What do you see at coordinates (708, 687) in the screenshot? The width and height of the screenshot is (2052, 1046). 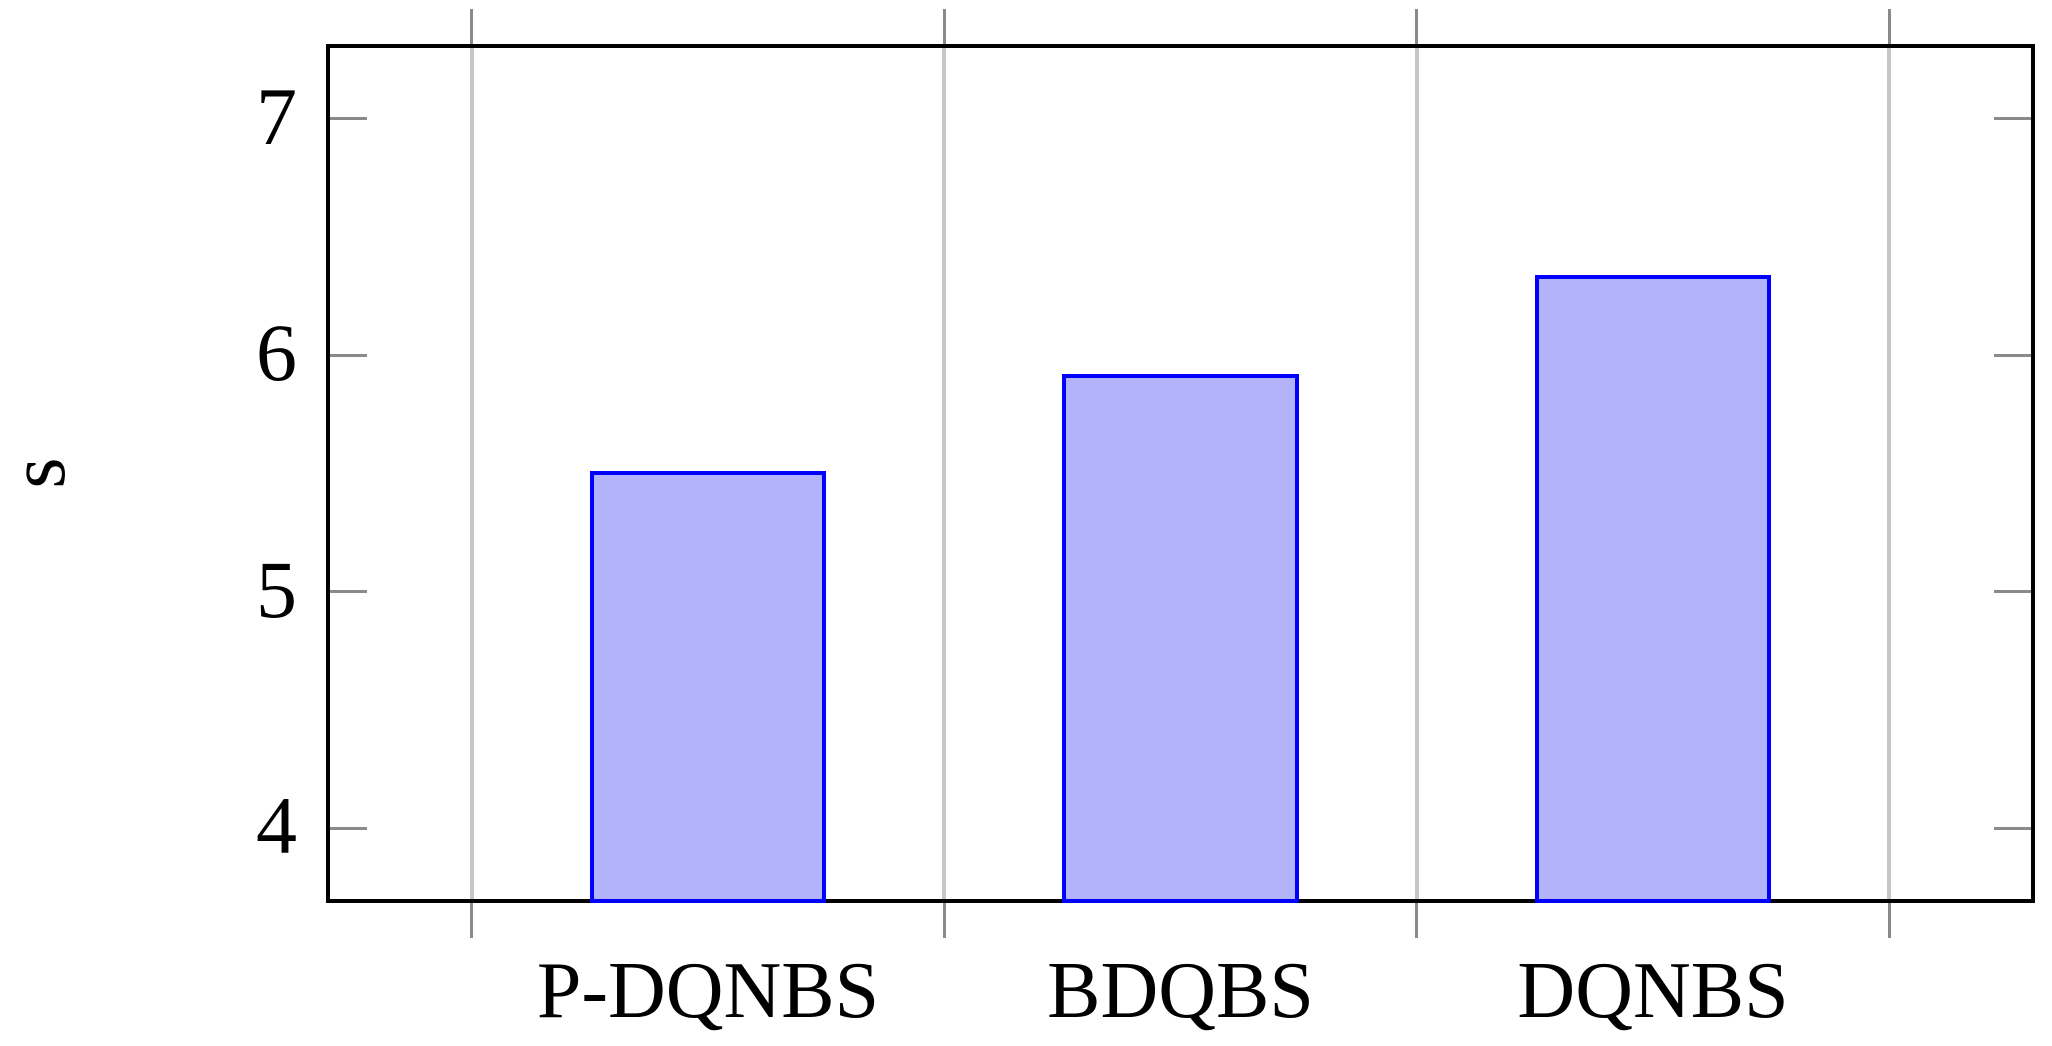 I see `bar-p-dqnbs` at bounding box center [708, 687].